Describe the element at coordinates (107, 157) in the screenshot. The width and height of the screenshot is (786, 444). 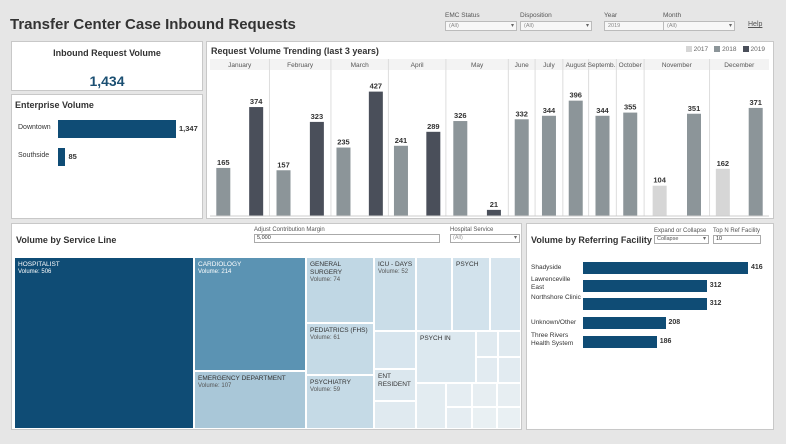
I see `enterprise-row: Southside 85` at that location.